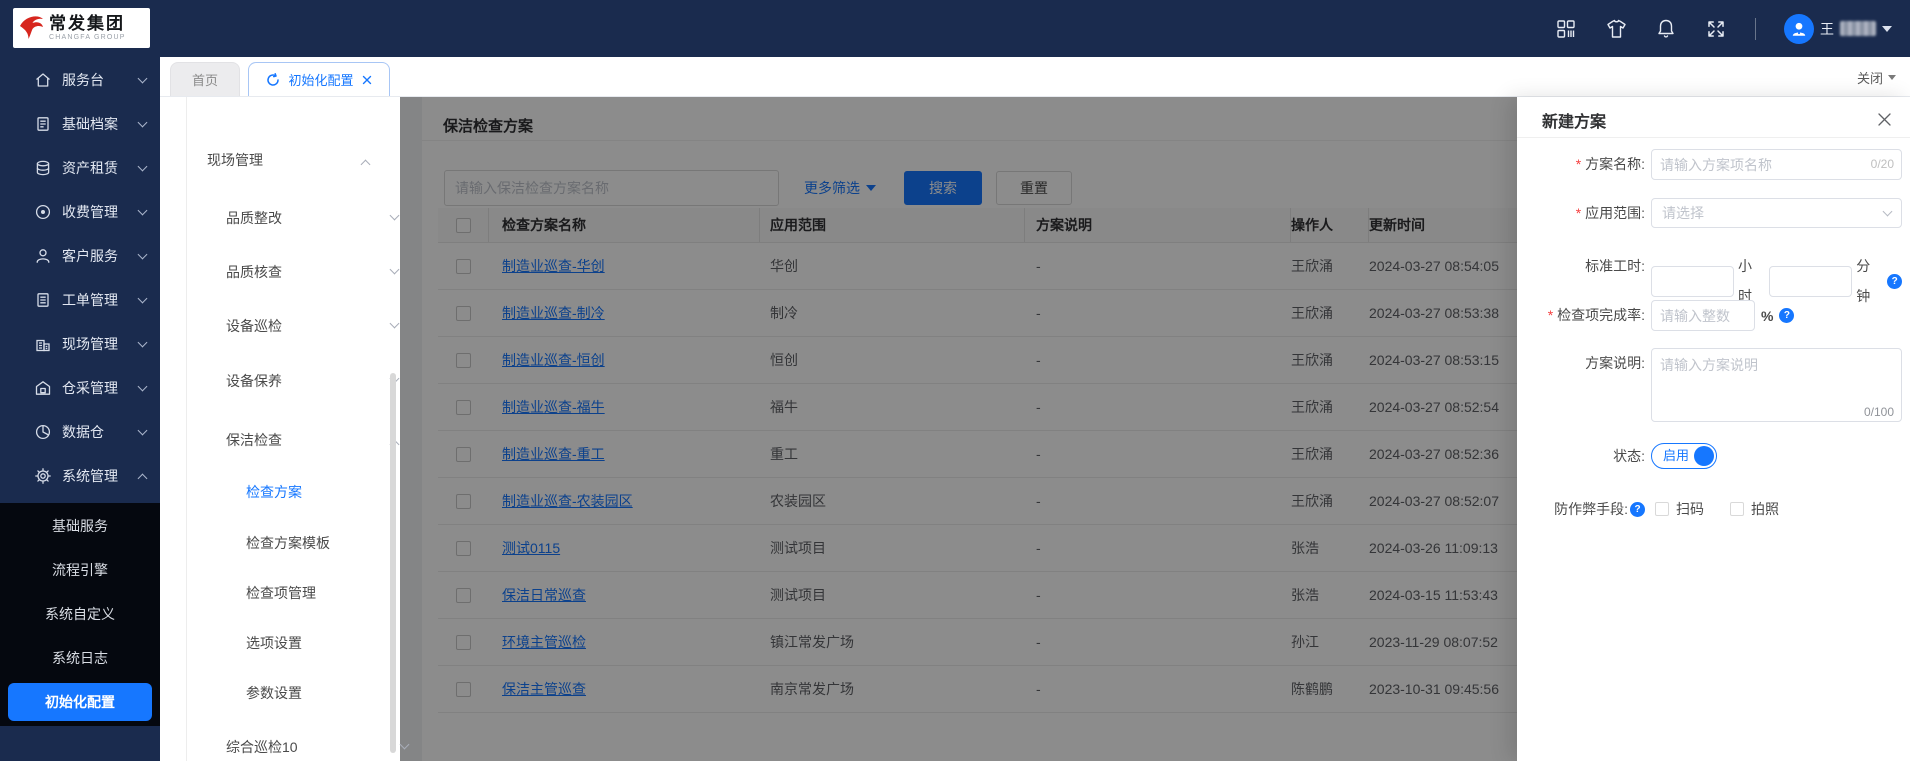  What do you see at coordinates (977, 266) in the screenshot?
I see `table-row: 制造业巡查-华创 华创 - 王欣涌 2024-03-27 08:54:05` at bounding box center [977, 266].